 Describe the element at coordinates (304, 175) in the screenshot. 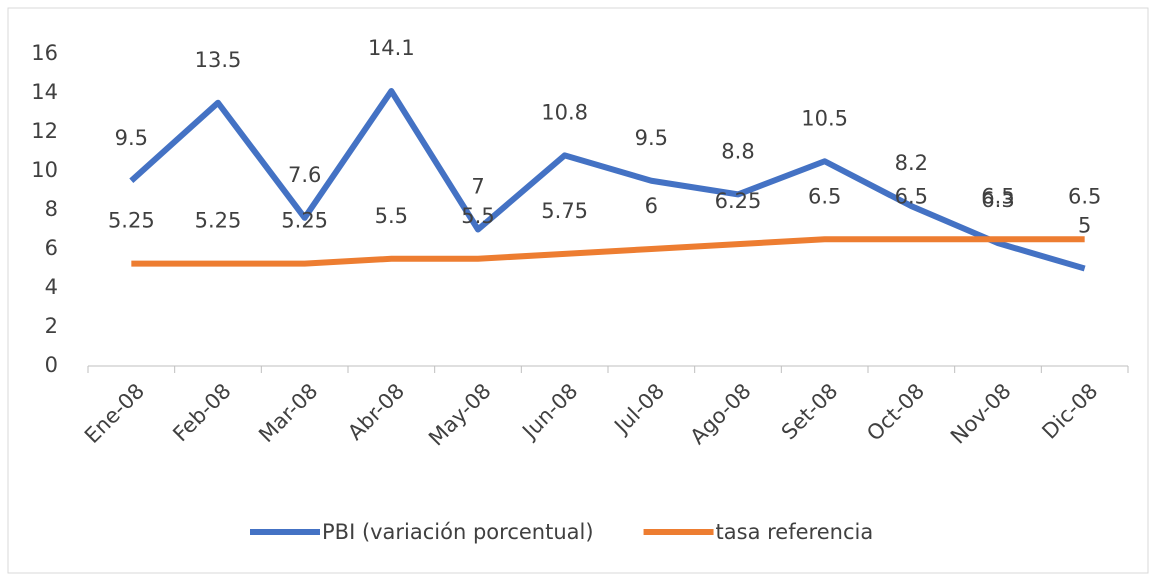

I see `data-label: 7.6` at that location.